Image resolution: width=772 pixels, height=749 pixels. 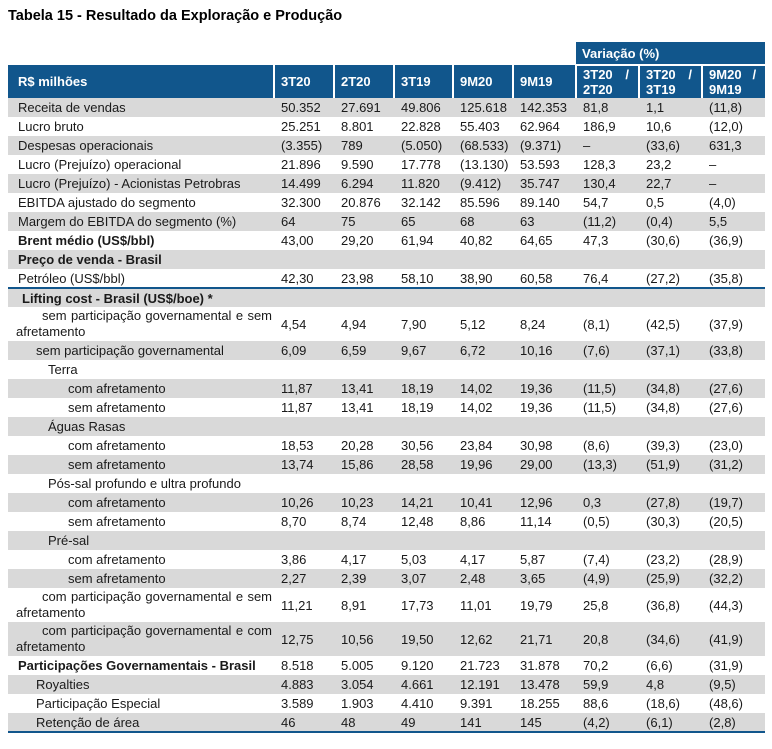 I want to click on cell-value: (48,6), so click(x=726, y=703).